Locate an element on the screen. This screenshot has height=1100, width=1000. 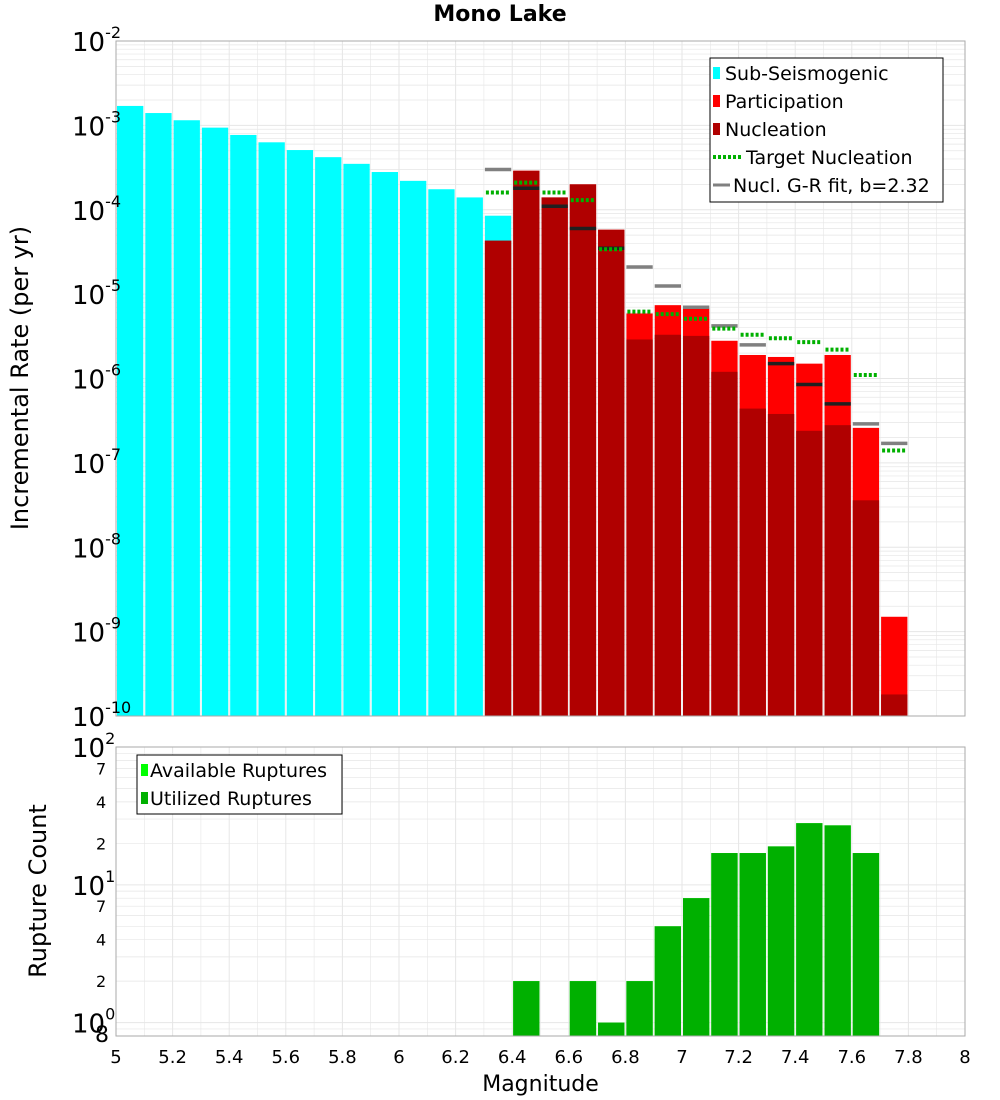
top-y-tick-label: 10⁻⁵ is located at coordinates (96, 293).